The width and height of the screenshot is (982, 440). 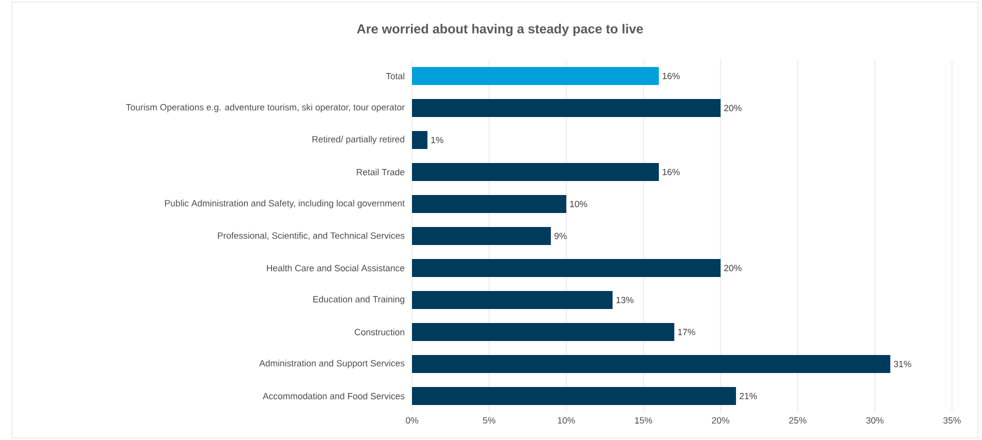 What do you see at coordinates (335, 268) in the screenshot?
I see `y-tick-label: Health Care and Social Assistance` at bounding box center [335, 268].